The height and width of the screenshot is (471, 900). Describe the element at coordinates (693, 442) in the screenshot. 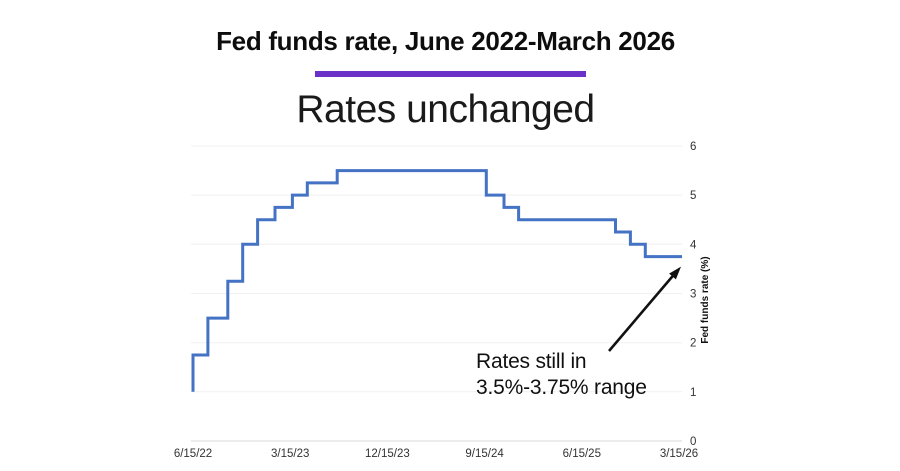

I see `y-tick-label: 0` at that location.